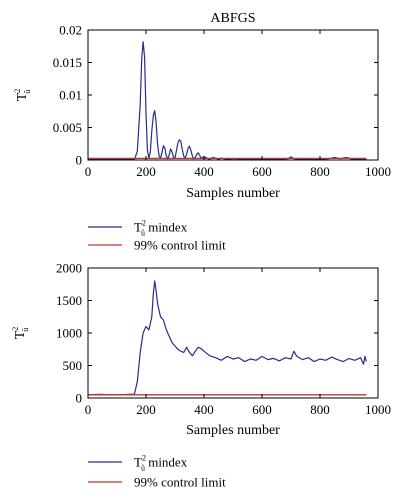 This screenshot has height=500, width=420. I want to click on legend-label: T2 û mindex, so click(161, 228).